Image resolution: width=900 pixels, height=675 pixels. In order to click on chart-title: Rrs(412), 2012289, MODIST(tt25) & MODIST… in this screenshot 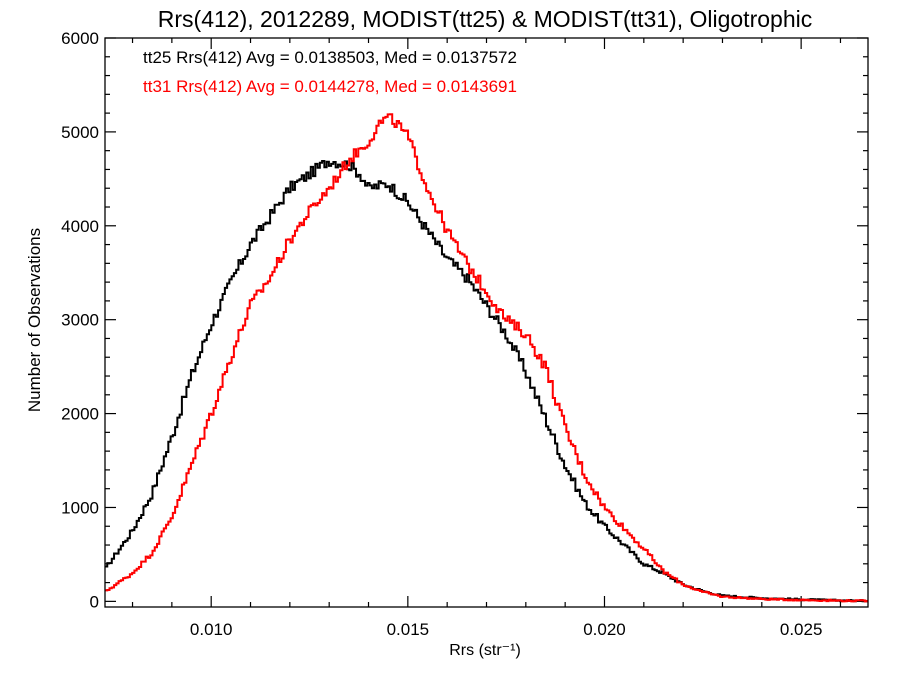, I will do `click(485, 19)`.